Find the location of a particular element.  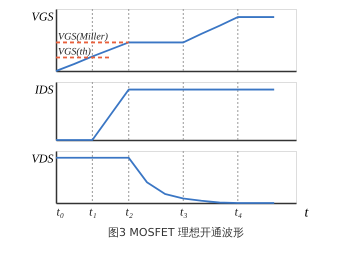

x-tick-label: t₀ is located at coordinates (60, 211).